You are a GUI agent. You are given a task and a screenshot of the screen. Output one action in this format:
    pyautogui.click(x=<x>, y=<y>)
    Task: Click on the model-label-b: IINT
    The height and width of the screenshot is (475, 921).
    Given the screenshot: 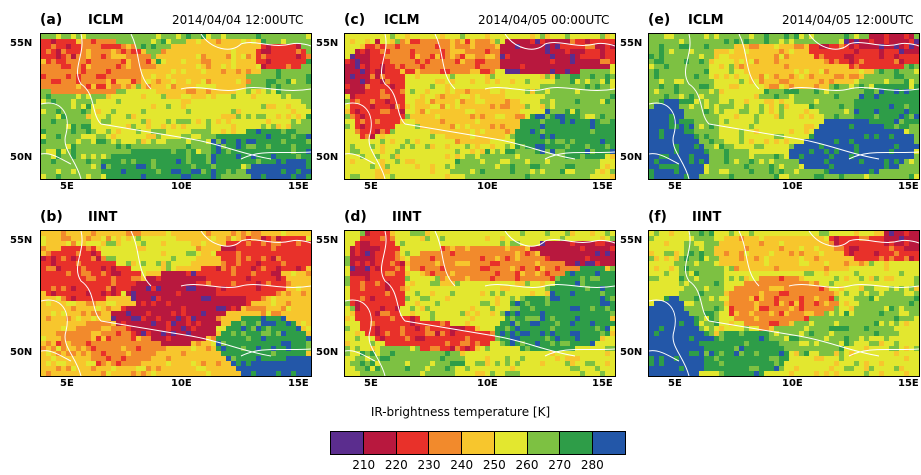 What is the action you would take?
    pyautogui.click(x=103, y=217)
    